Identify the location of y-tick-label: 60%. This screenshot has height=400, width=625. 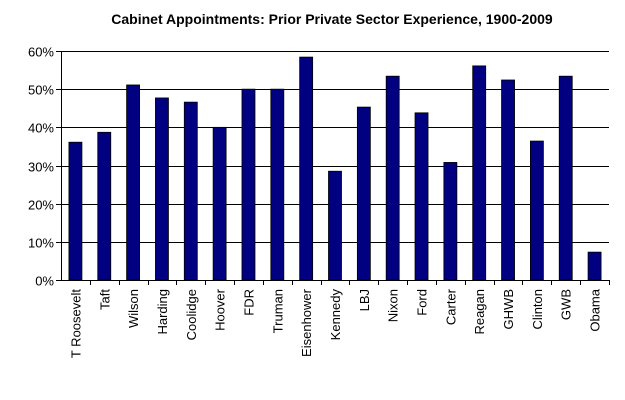
(41, 52).